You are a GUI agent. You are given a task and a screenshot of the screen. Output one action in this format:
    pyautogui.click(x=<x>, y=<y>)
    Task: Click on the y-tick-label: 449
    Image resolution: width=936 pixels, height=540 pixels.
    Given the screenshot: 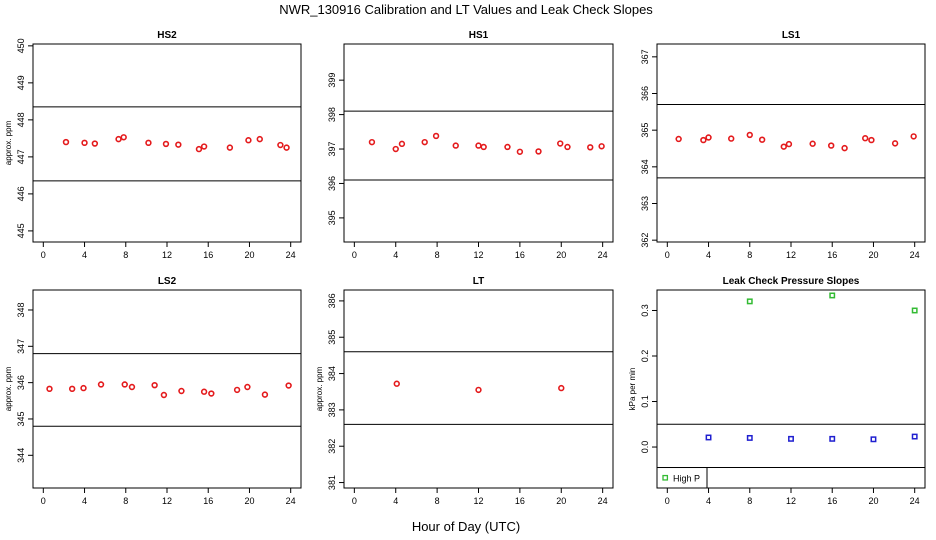 What is the action you would take?
    pyautogui.click(x=21, y=82)
    